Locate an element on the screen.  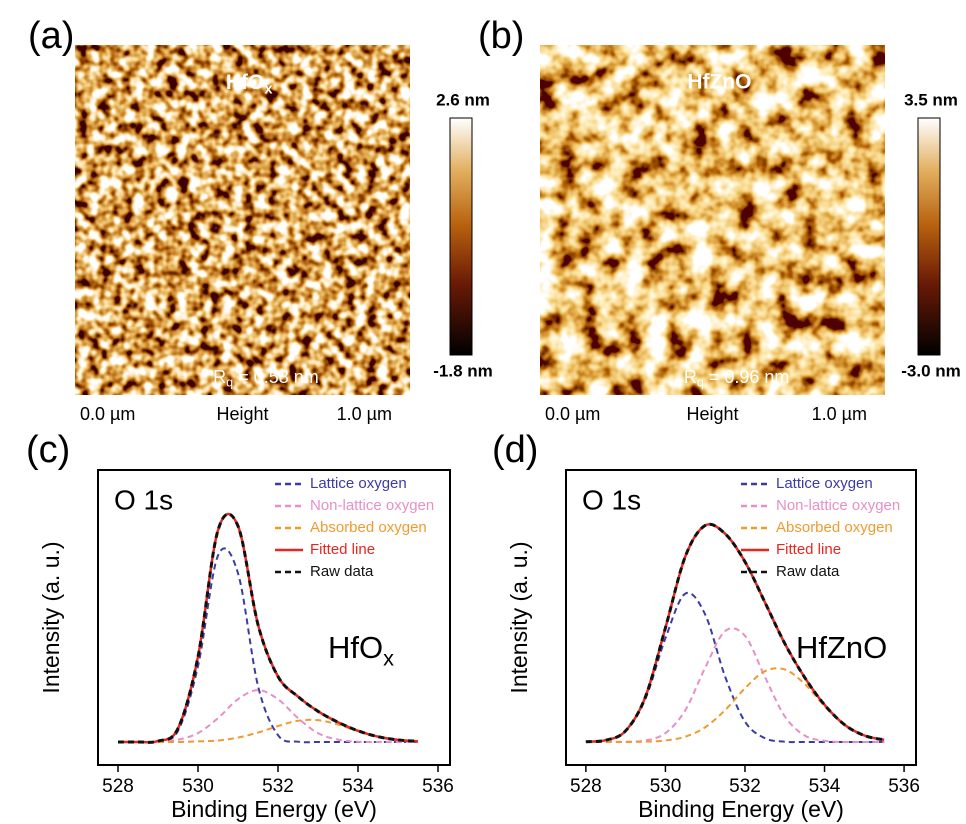
afm-image is located at coordinates (242, 220).